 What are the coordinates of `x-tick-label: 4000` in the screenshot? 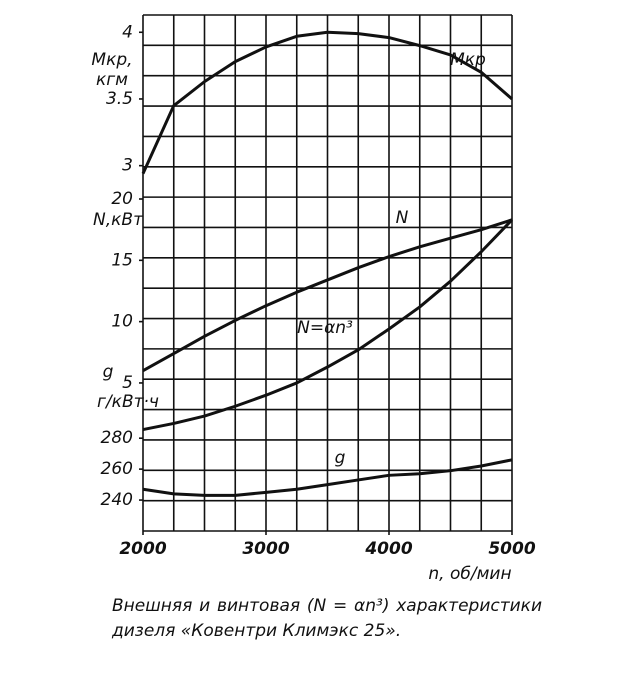 It's located at (388, 549).